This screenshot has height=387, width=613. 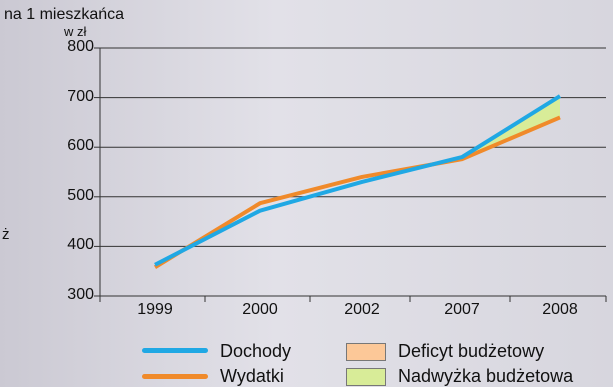 What do you see at coordinates (80, 245) in the screenshot?
I see `y-tick-label: 400` at bounding box center [80, 245].